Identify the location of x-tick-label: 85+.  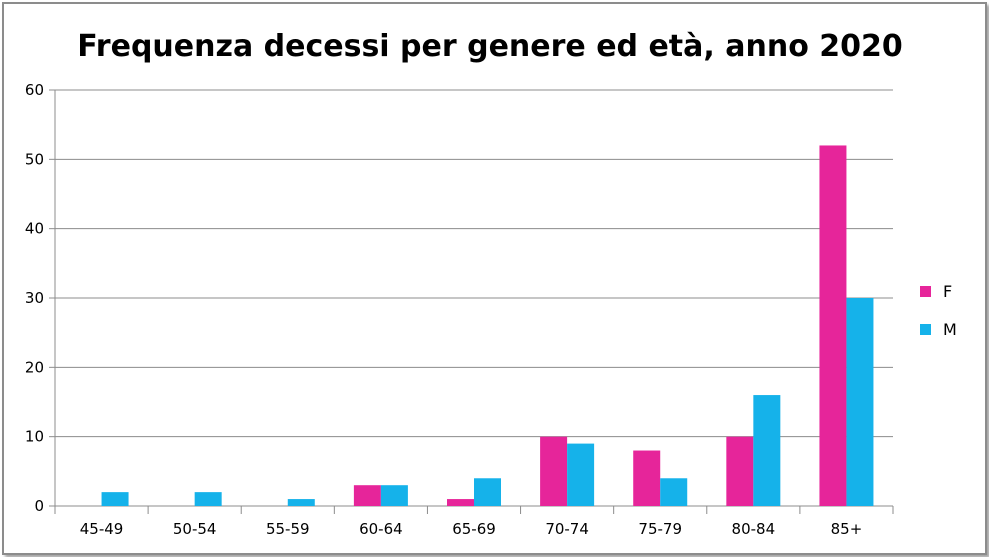
(847, 529).